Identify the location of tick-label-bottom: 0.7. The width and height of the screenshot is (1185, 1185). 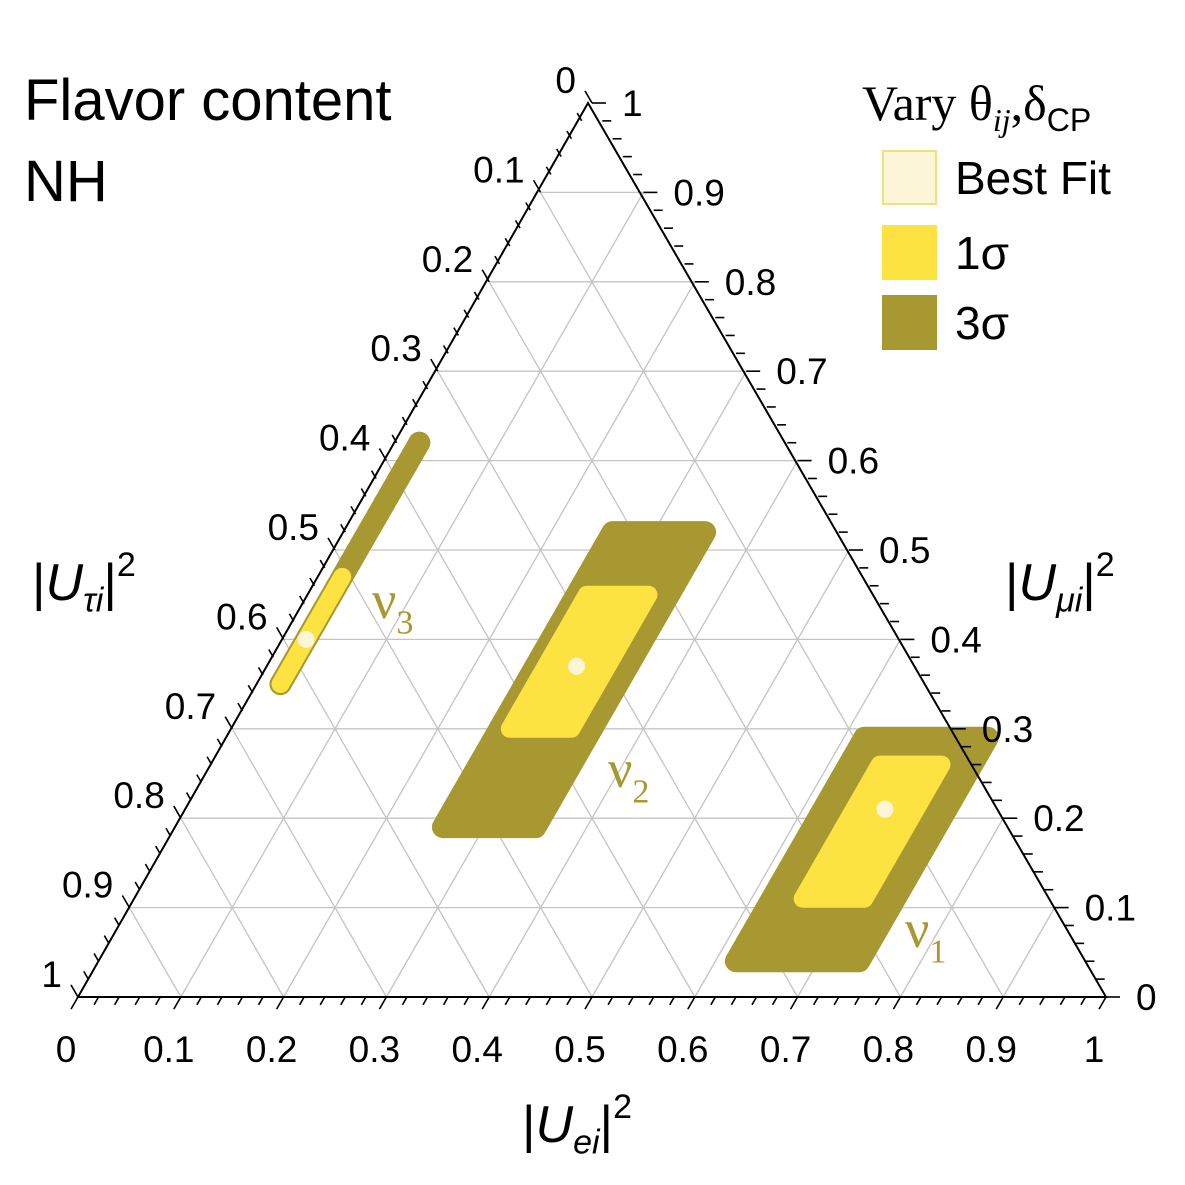
(785, 1049).